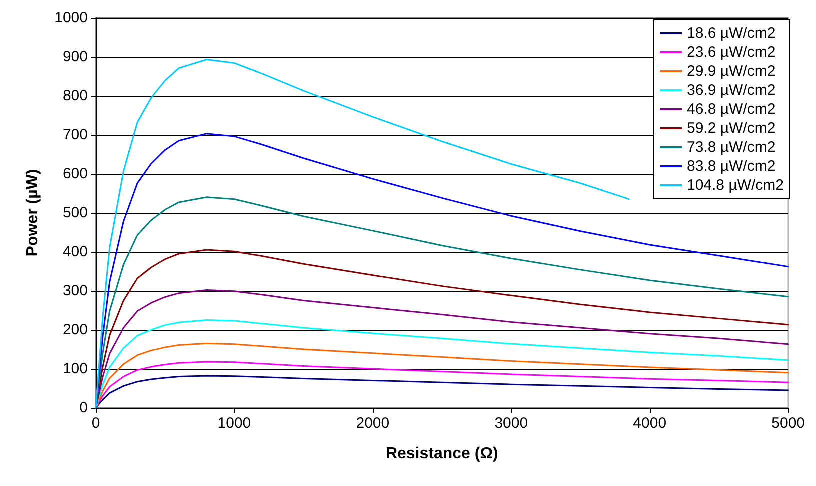 The height and width of the screenshot is (486, 816). I want to click on legend-label: 83.8 µW/cm2, so click(731, 166).